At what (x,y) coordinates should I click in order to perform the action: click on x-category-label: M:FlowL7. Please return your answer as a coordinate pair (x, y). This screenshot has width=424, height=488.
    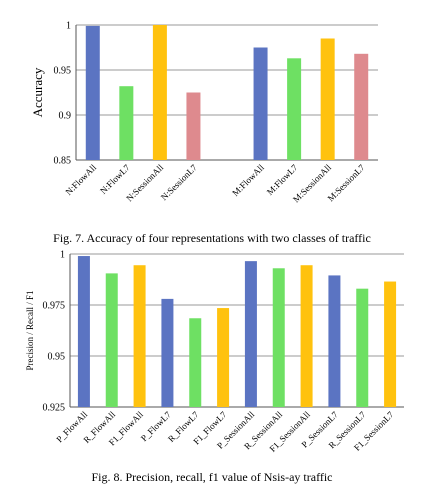
    Looking at the image, I should click on (282, 179).